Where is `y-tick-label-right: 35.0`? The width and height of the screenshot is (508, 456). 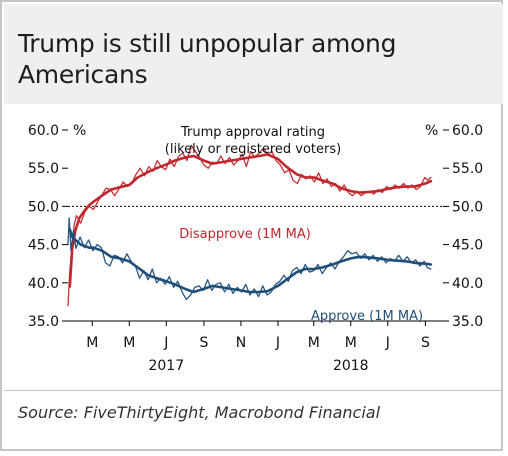
y-tick-label-right: 35.0 is located at coordinates (467, 322).